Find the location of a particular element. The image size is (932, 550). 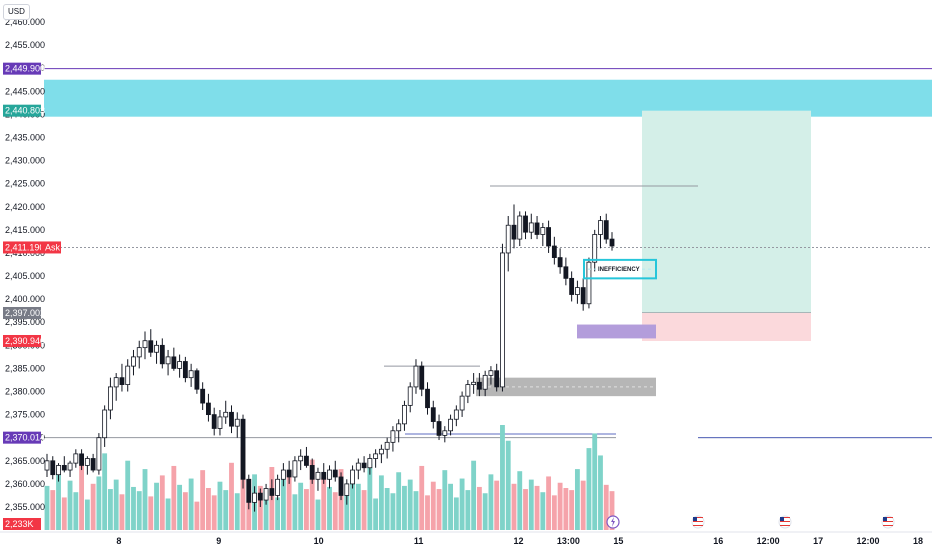

price-badge: 2,370.014 is located at coordinates (24, 437).